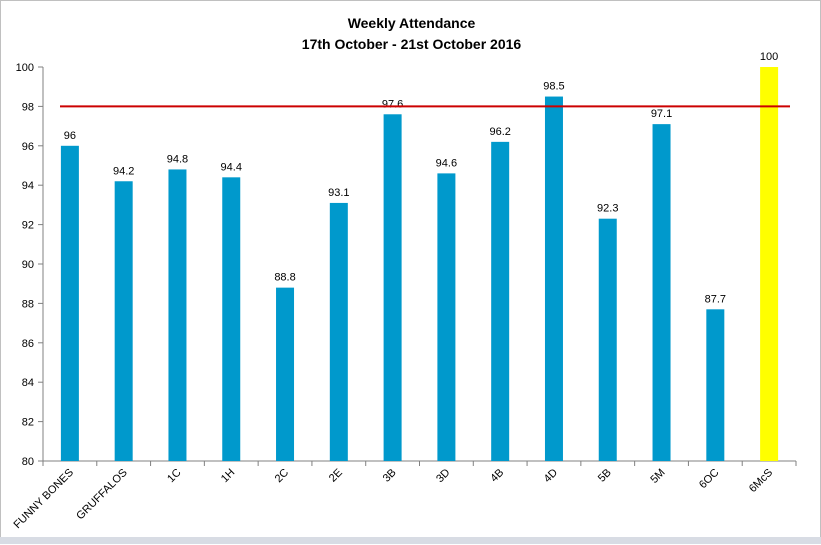  I want to click on bar-1h, so click(231, 319).